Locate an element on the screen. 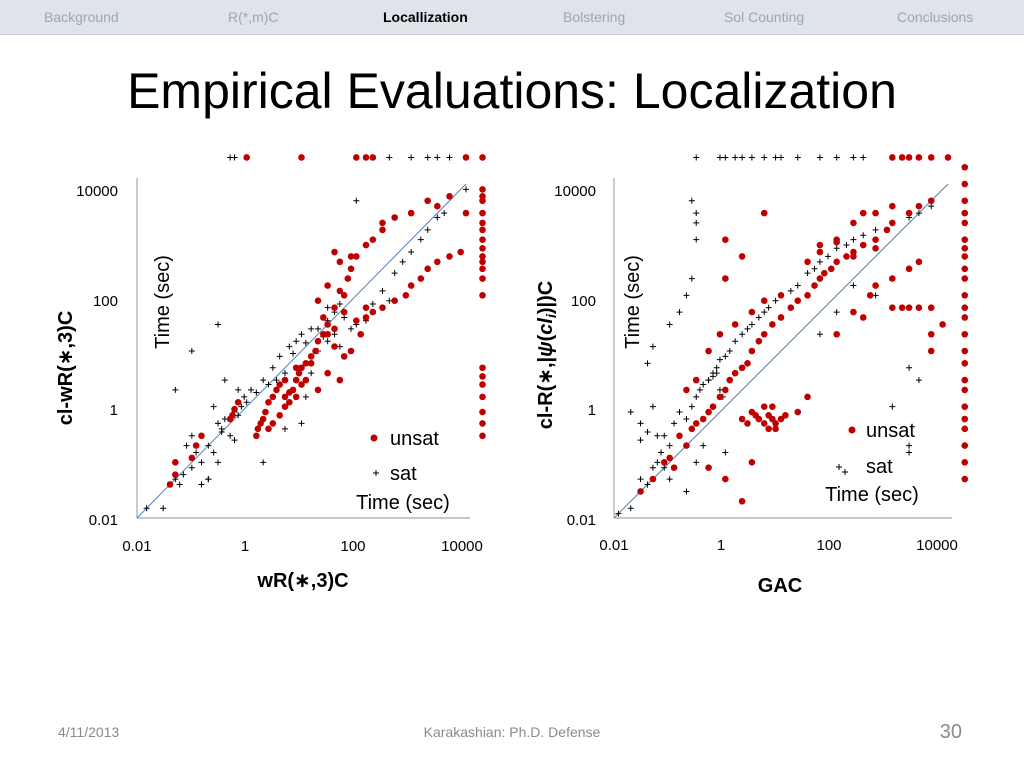 This screenshot has width=1024, height=768. nav-item-localization: Locallization is located at coordinates (425, 17).